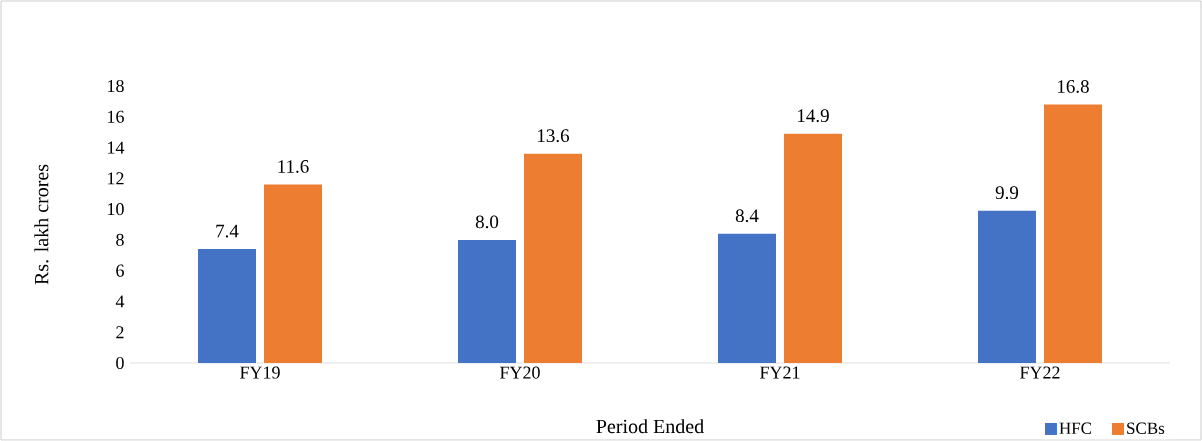 Image resolution: width=1202 pixels, height=441 pixels. I want to click on data-label: 14.9, so click(813, 116).